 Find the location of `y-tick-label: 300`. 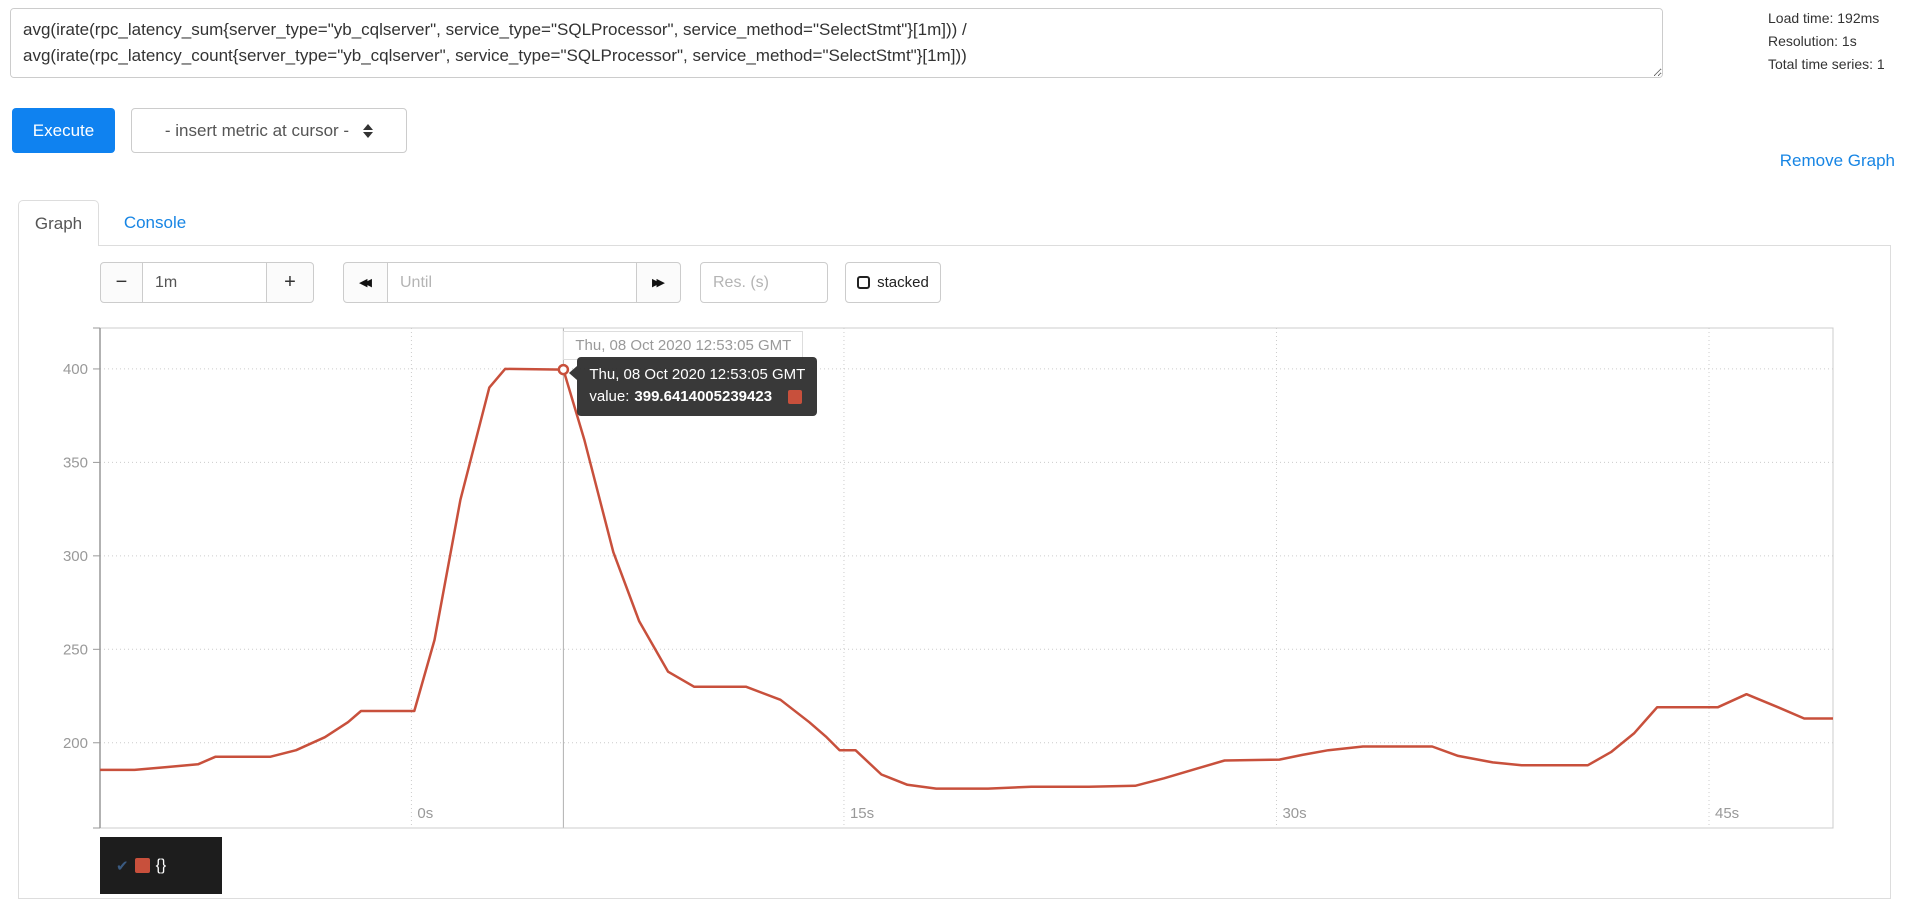

y-tick-label: 300 is located at coordinates (75, 556).